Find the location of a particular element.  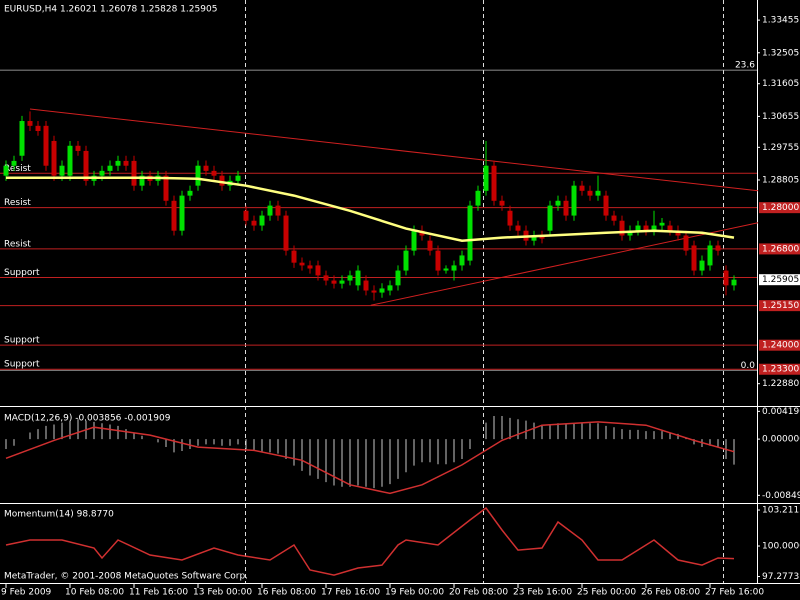

trendline is located at coordinates (564, 264).